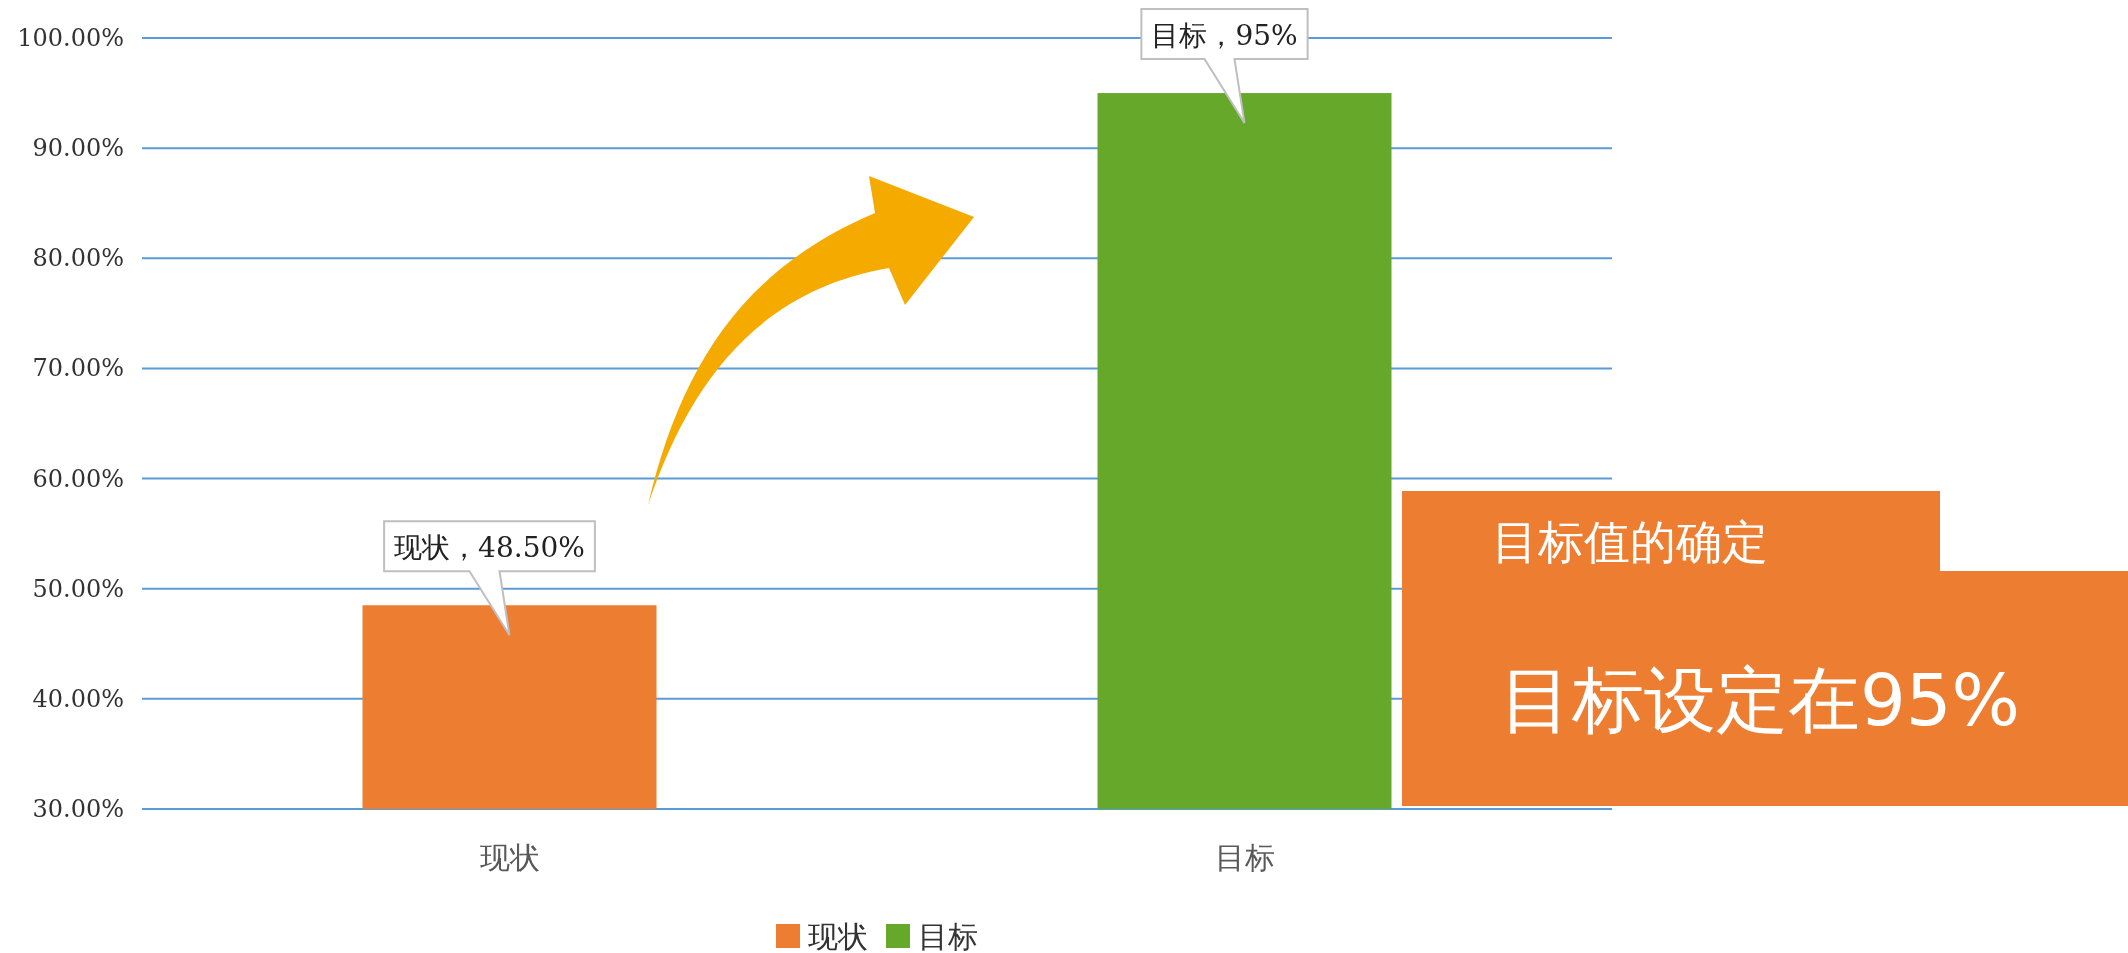 This screenshot has height=953, width=2128. Describe the element at coordinates (1760, 700) in the screenshot. I see `annotation: 目标设定在95%` at that location.